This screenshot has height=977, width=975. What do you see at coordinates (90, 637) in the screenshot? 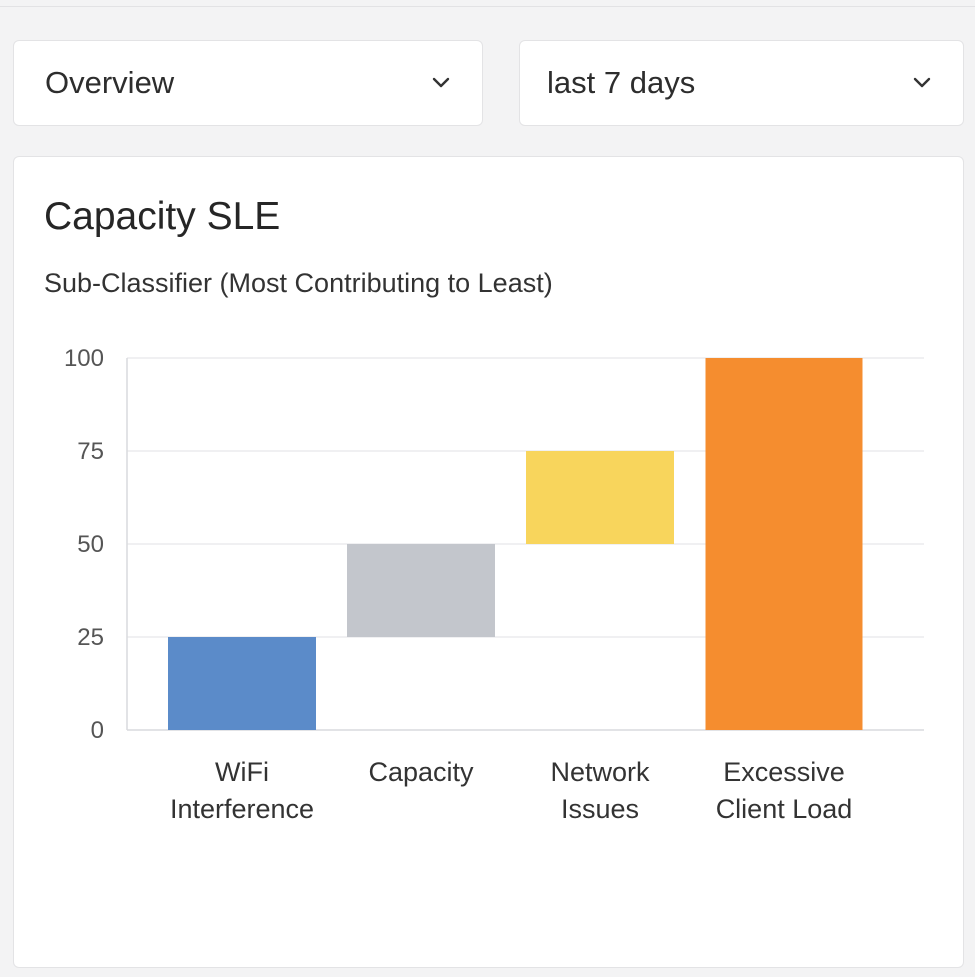
I see `y-tick-label: 25` at bounding box center [90, 637].